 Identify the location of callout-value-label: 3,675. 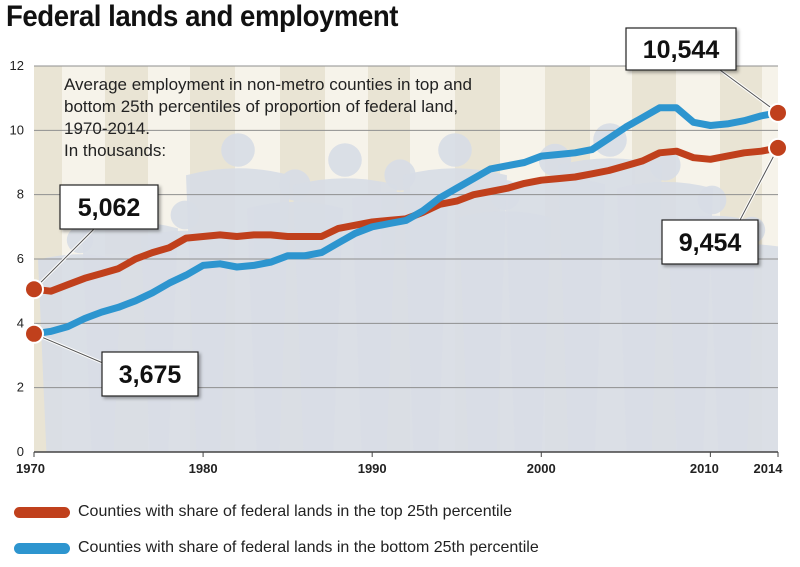
(150, 375).